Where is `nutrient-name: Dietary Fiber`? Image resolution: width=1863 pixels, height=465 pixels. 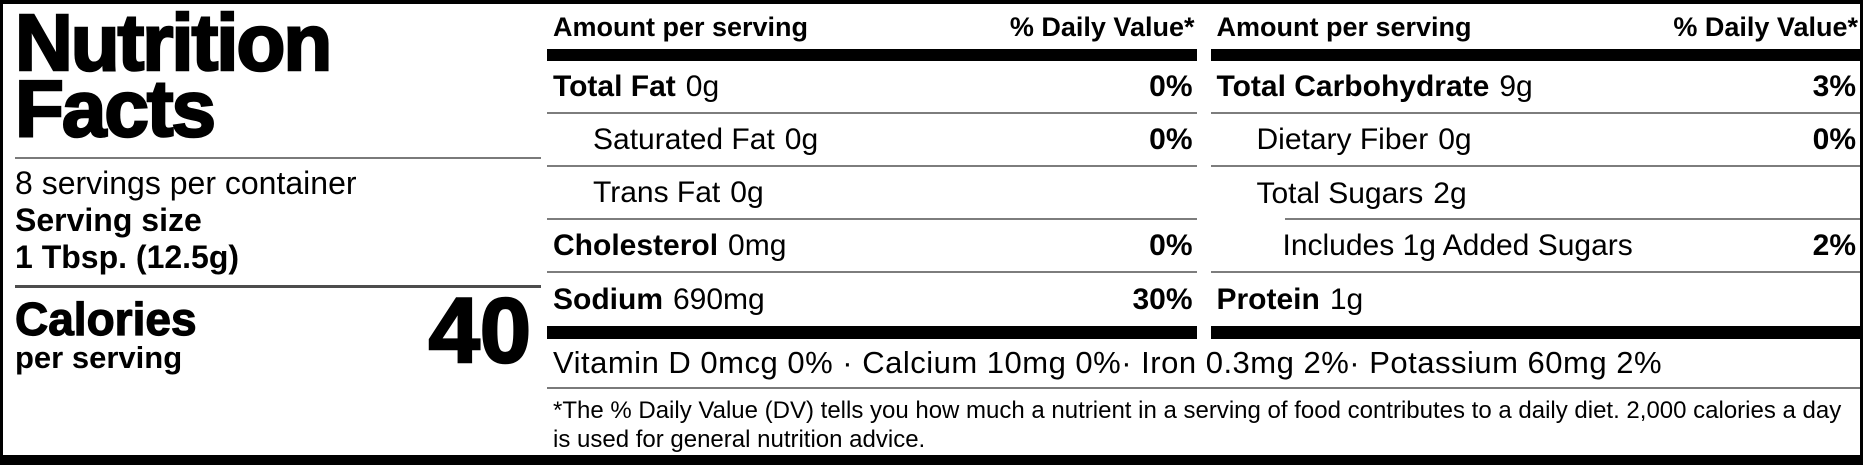 nutrient-name: Dietary Fiber is located at coordinates (1342, 139).